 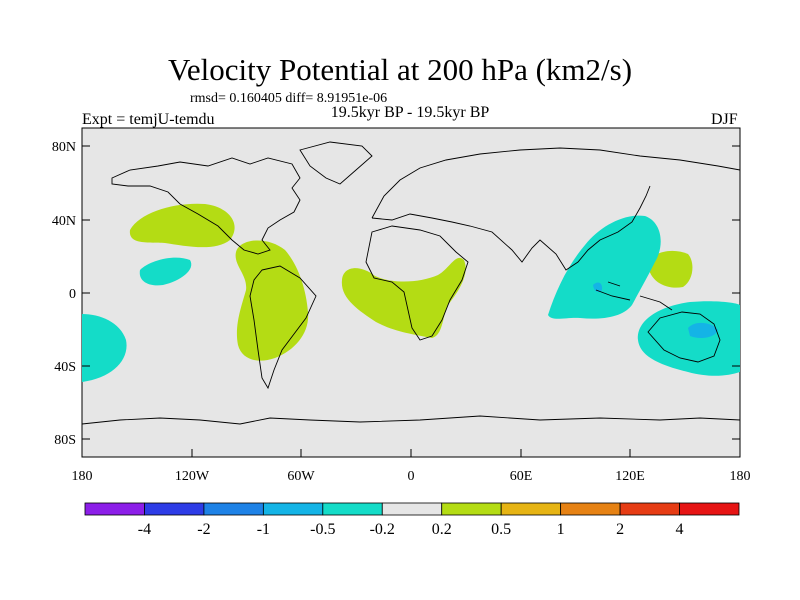 I want to click on lat-label: 0, so click(x=72, y=294).